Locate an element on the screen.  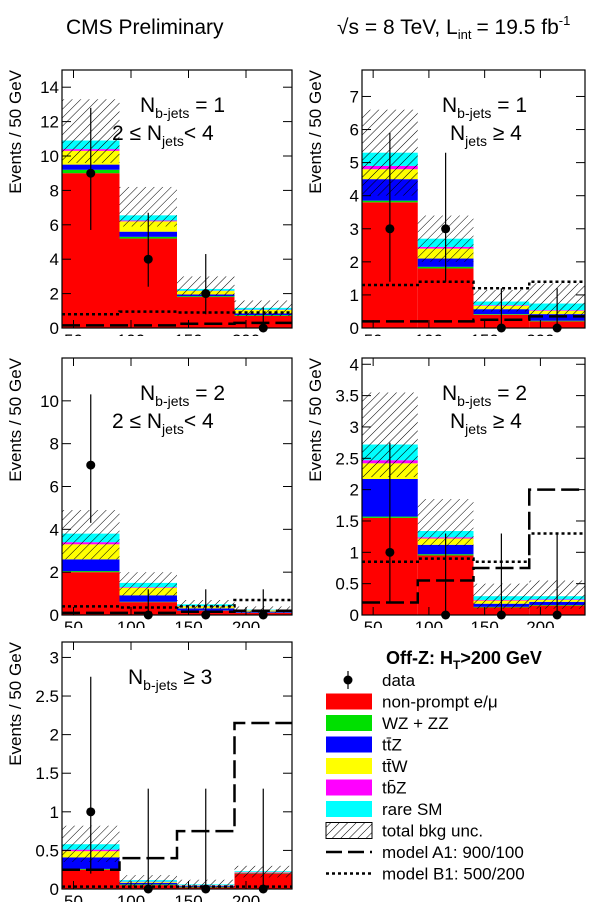
legend-swatch-ttz is located at coordinates (349, 744).